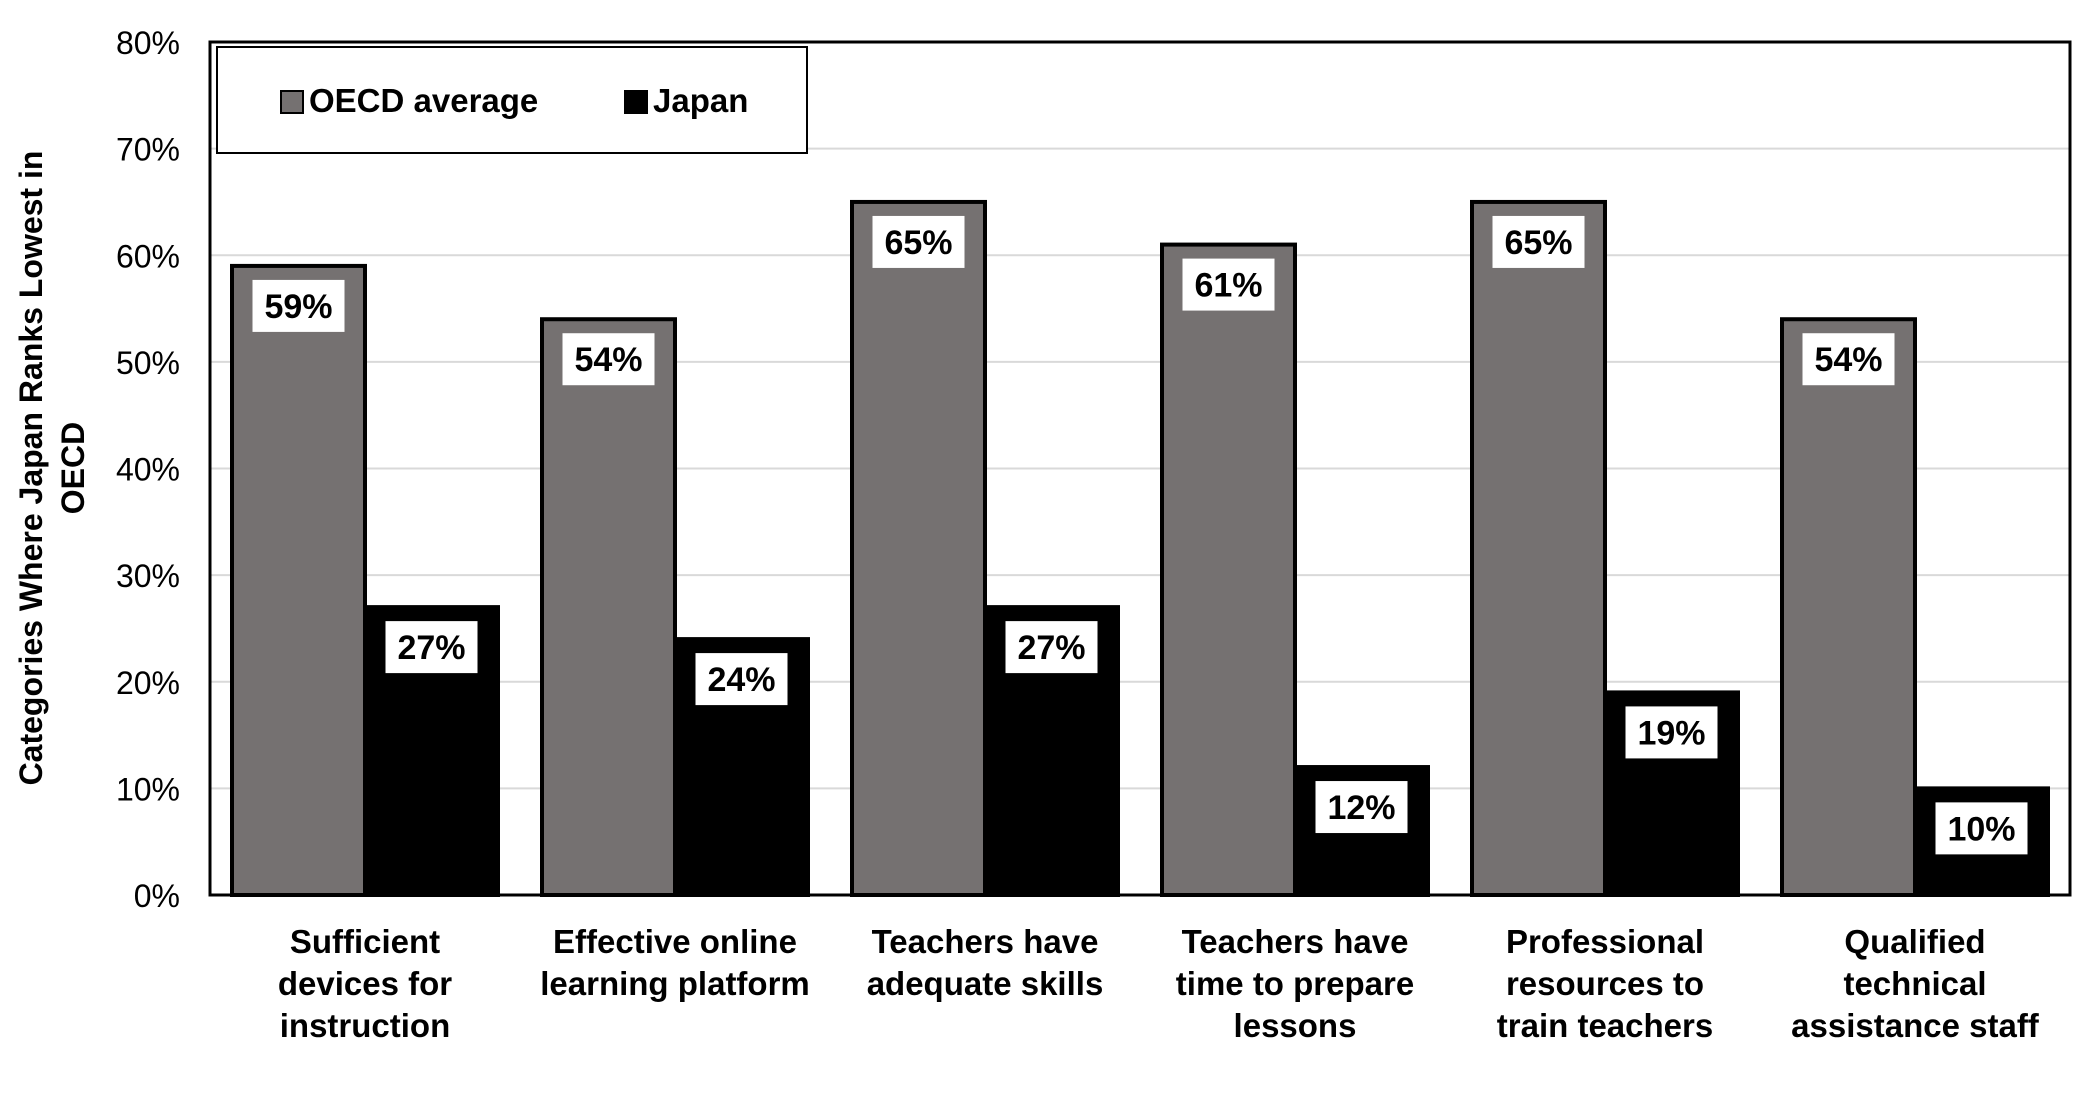 This screenshot has height=1093, width=2093. I want to click on legend: OECD average Japan, so click(512, 100).